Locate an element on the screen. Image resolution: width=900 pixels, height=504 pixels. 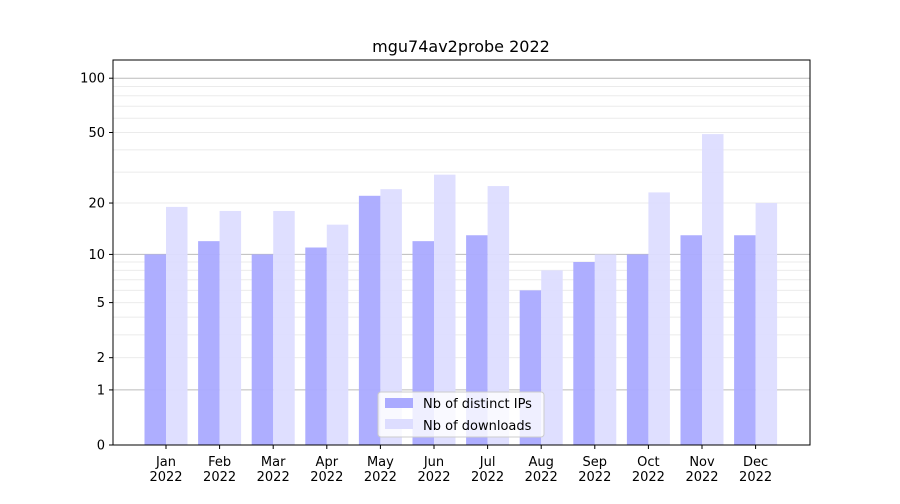
y-tick-label: 50 is located at coordinates (96, 133).